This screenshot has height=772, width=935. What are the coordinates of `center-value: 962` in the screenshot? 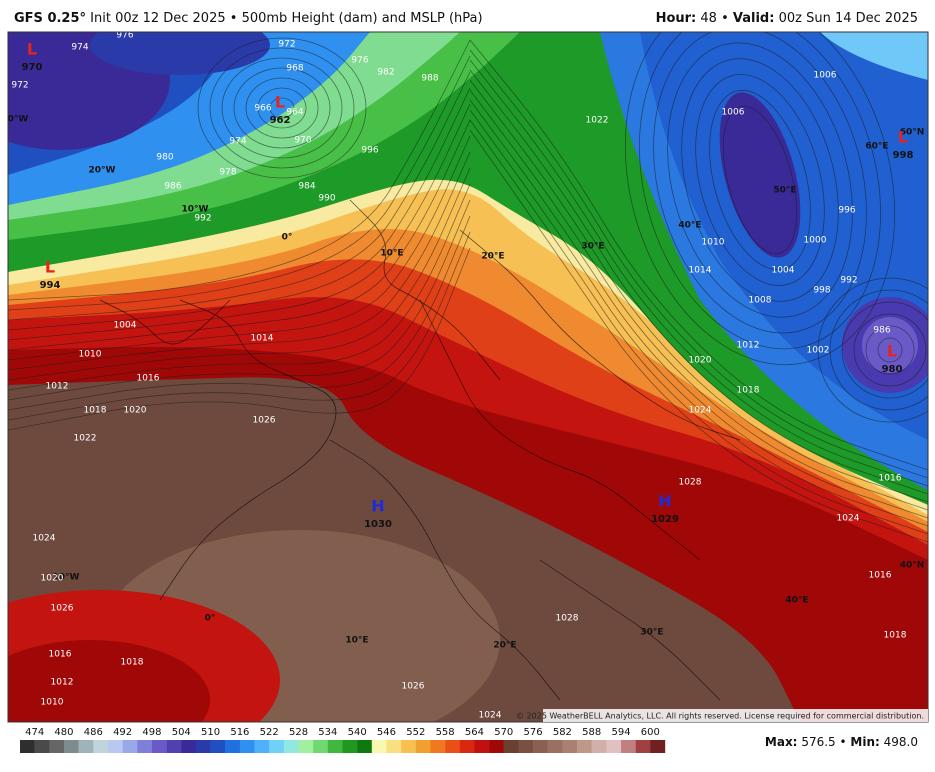 It's located at (280, 120).